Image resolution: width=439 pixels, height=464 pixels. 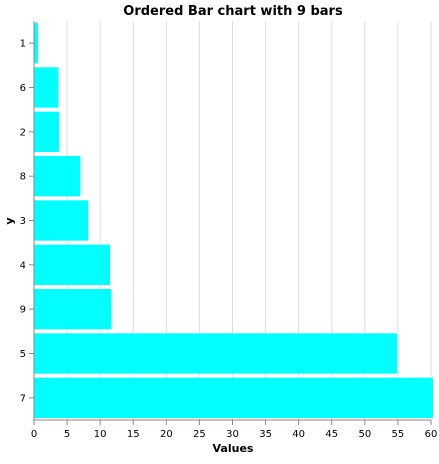 What do you see at coordinates (23, 265) in the screenshot?
I see `y-tick-label: 4` at bounding box center [23, 265].